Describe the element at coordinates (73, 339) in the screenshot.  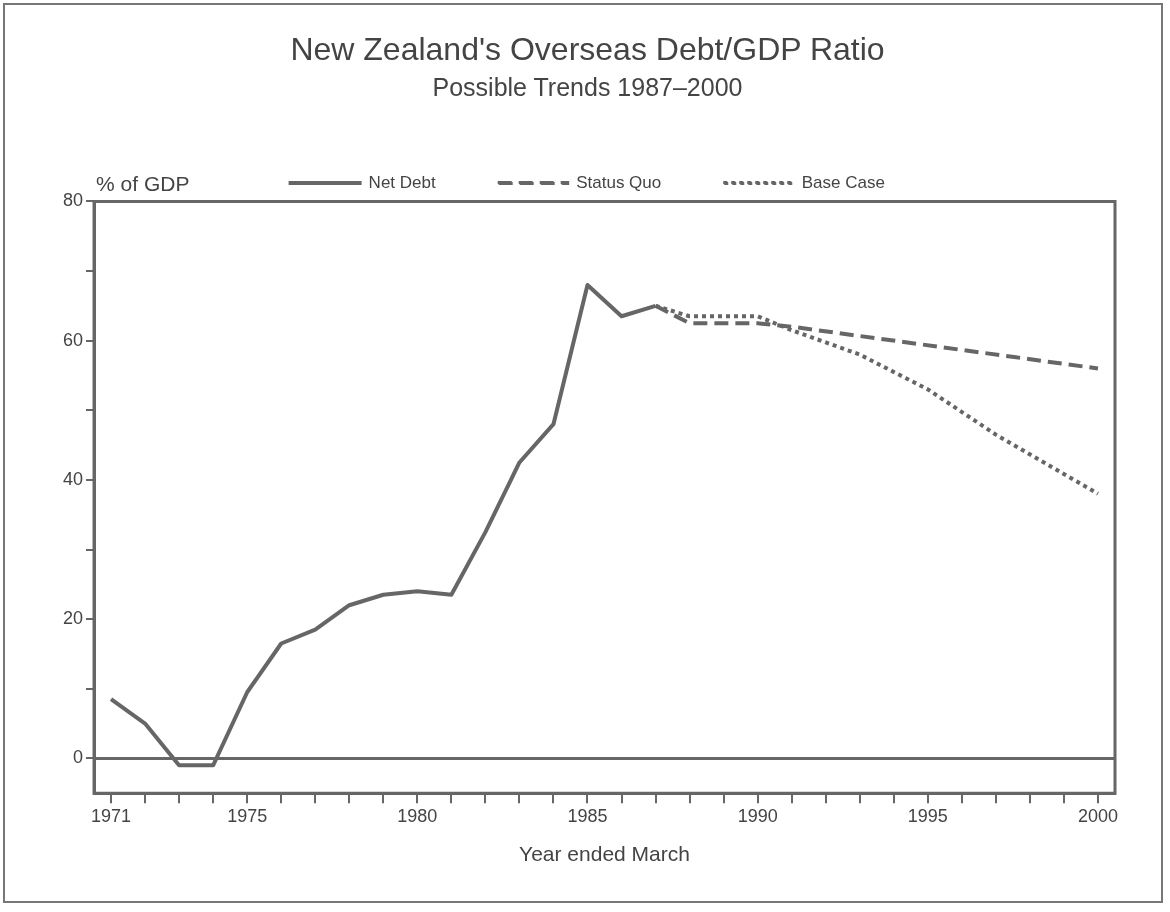
I see `y-tick-label: 60` at that location.